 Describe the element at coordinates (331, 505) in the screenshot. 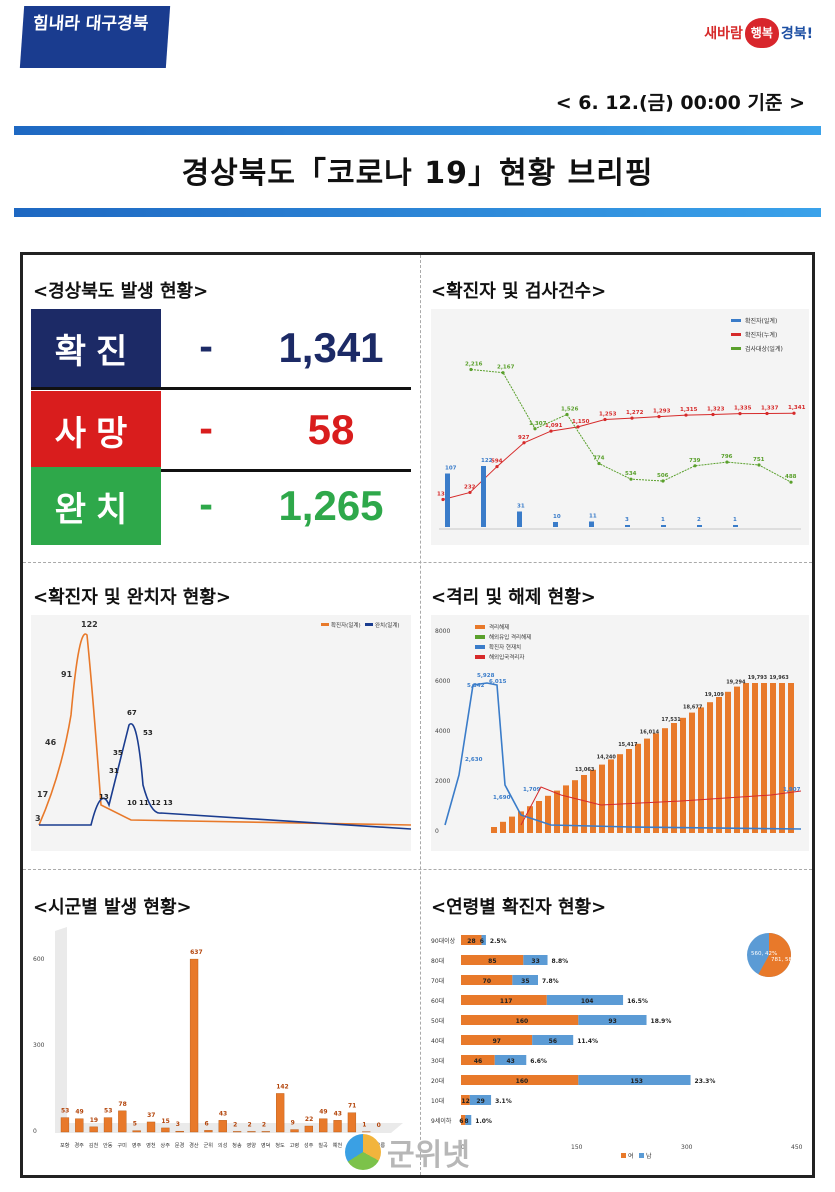

I see `stat-value: 1,265` at that location.